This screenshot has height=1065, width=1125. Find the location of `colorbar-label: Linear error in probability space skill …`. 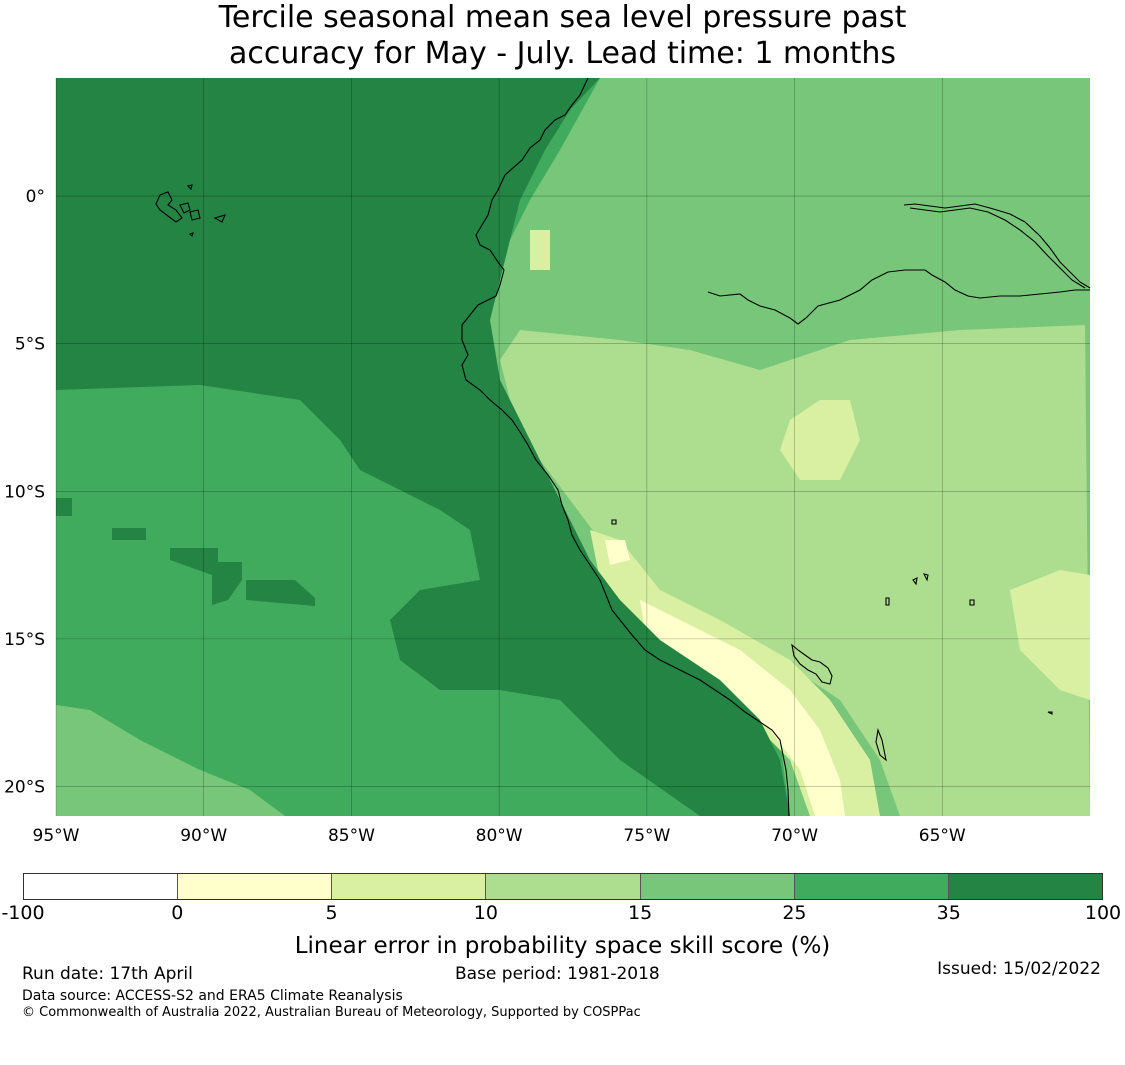

colorbar-label: Linear error in probability space skill … is located at coordinates (562, 946).